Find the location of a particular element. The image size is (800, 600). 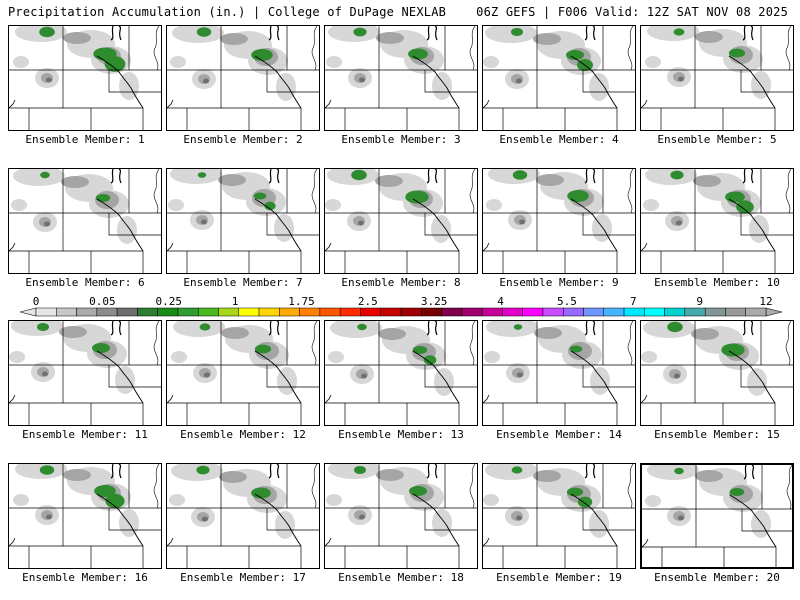

colorbar-tick-label: 7 is located at coordinates (633, 301).